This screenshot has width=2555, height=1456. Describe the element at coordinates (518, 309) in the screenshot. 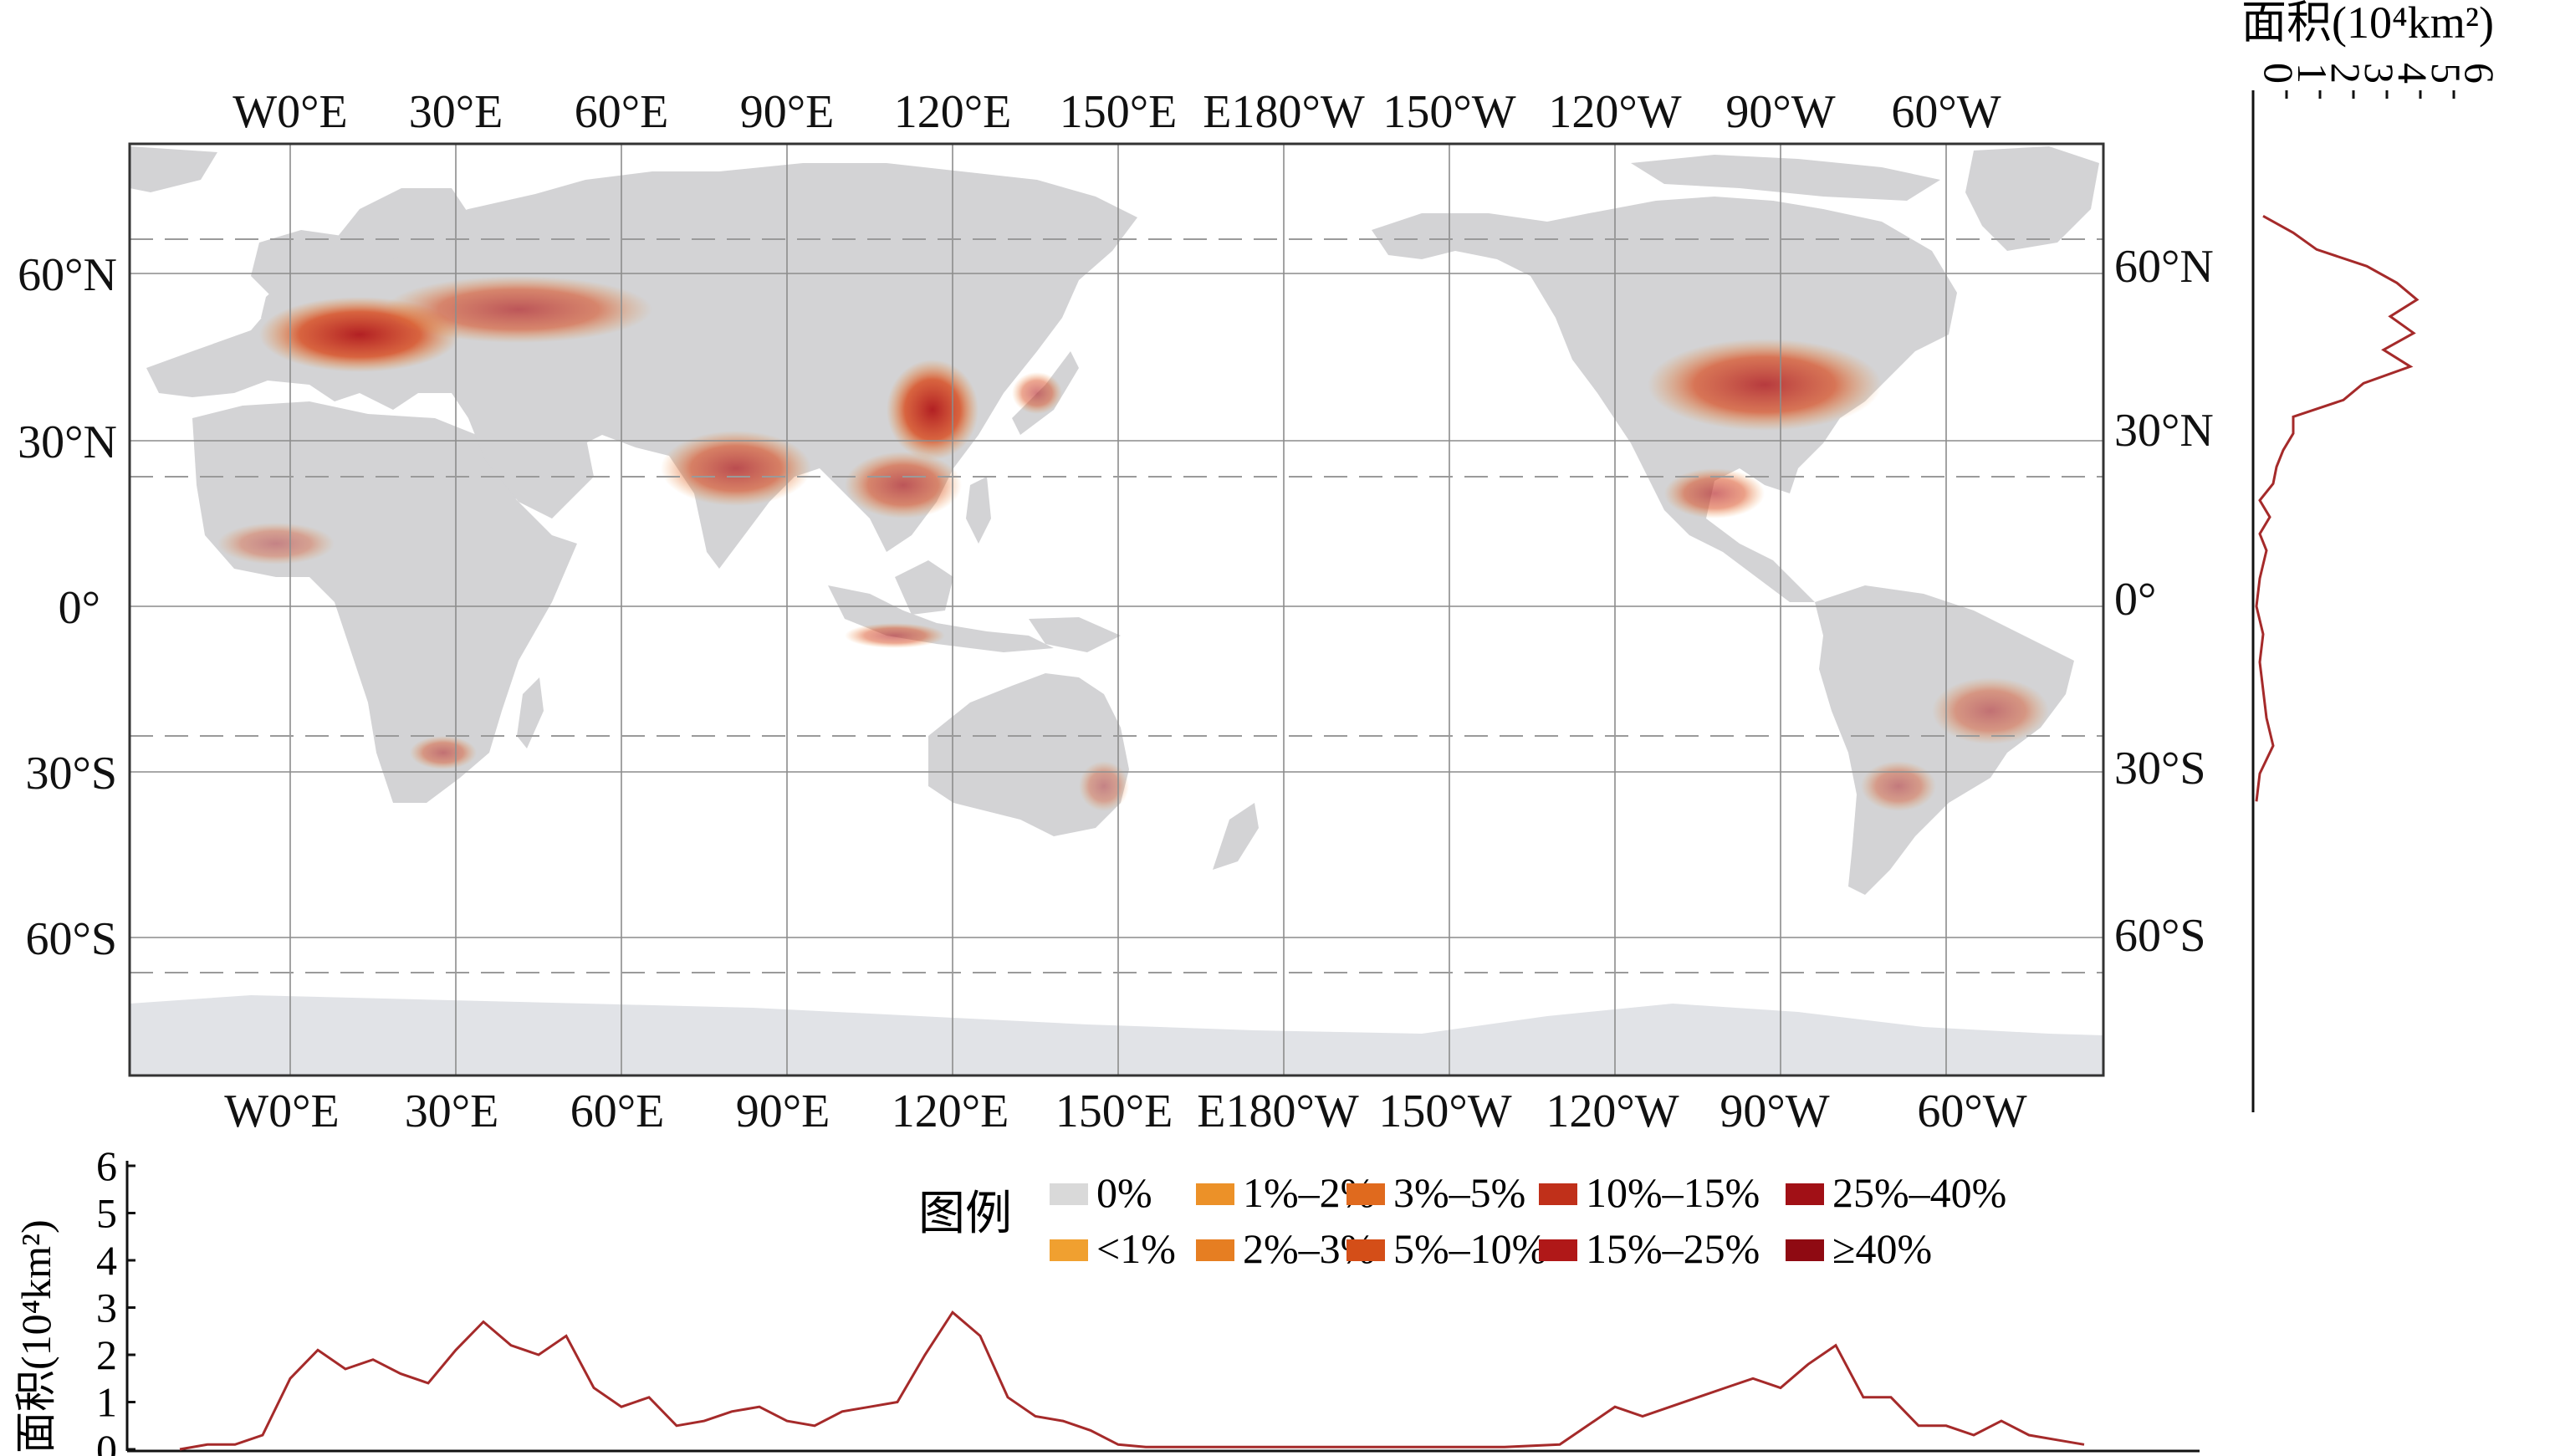

I see `russia-hotspot` at that location.